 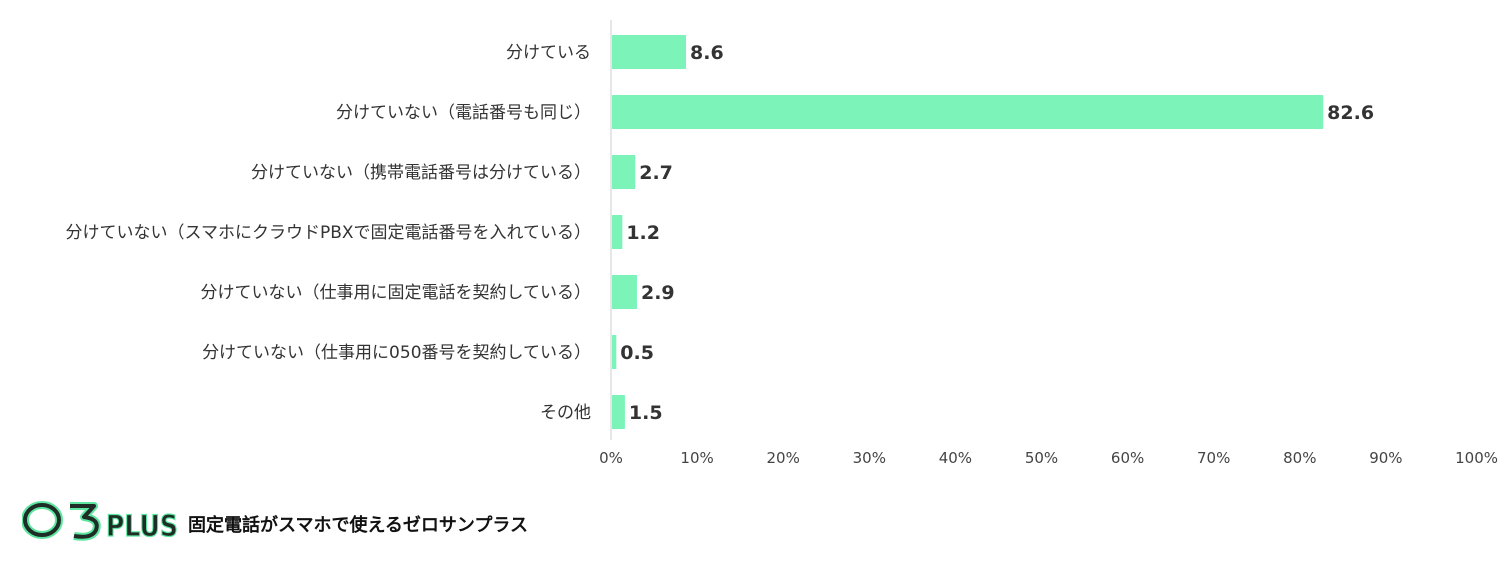 I want to click on value-label: 2.7, so click(x=656, y=173).